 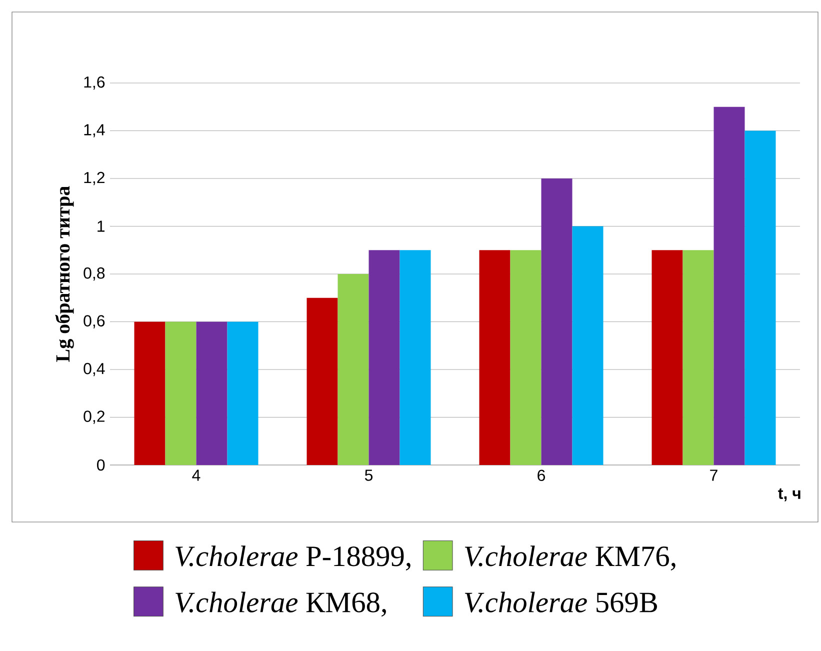 I want to click on legend-label: V.cholerae КМ68,, so click(x=281, y=604).